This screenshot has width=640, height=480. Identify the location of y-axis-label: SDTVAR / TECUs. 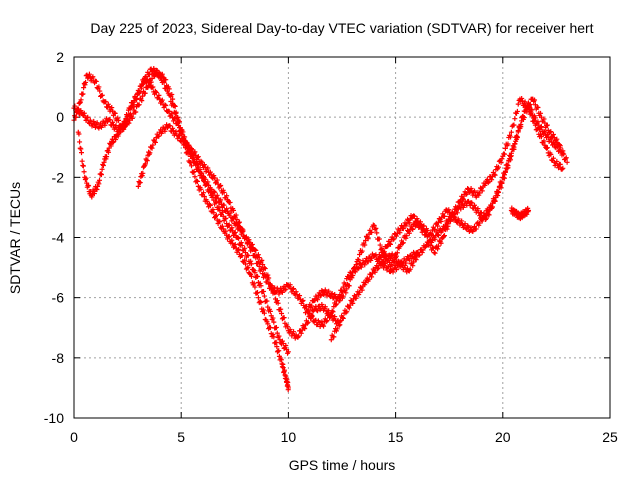
(15, 238).